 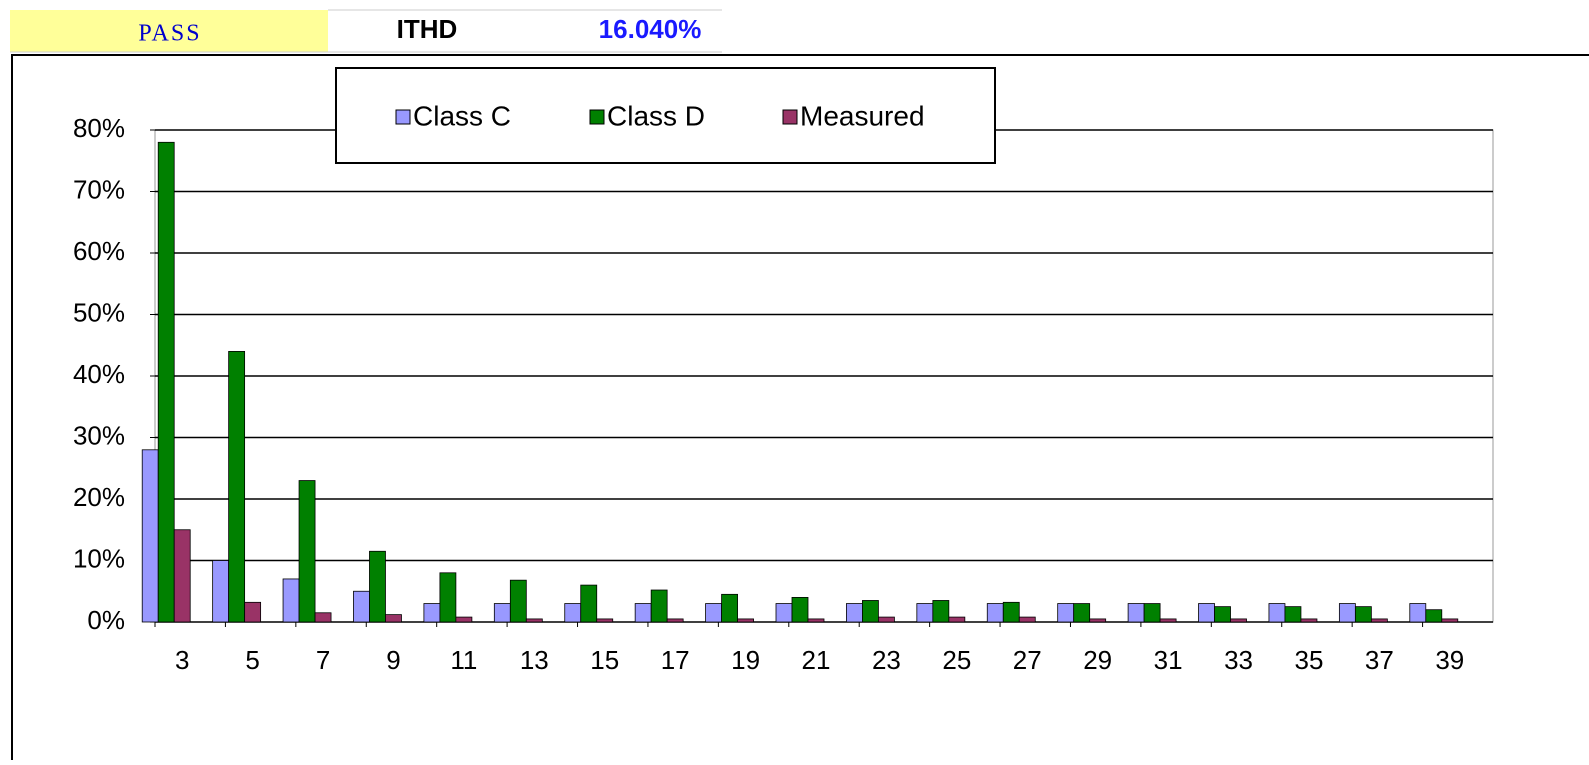 I want to click on x-tick-label: 13, so click(x=534, y=660).